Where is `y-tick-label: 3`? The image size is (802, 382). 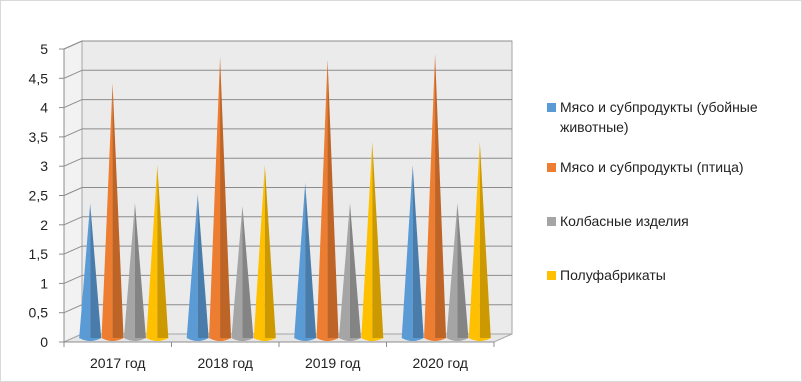
y-tick-label: 3 is located at coordinates (44, 166).